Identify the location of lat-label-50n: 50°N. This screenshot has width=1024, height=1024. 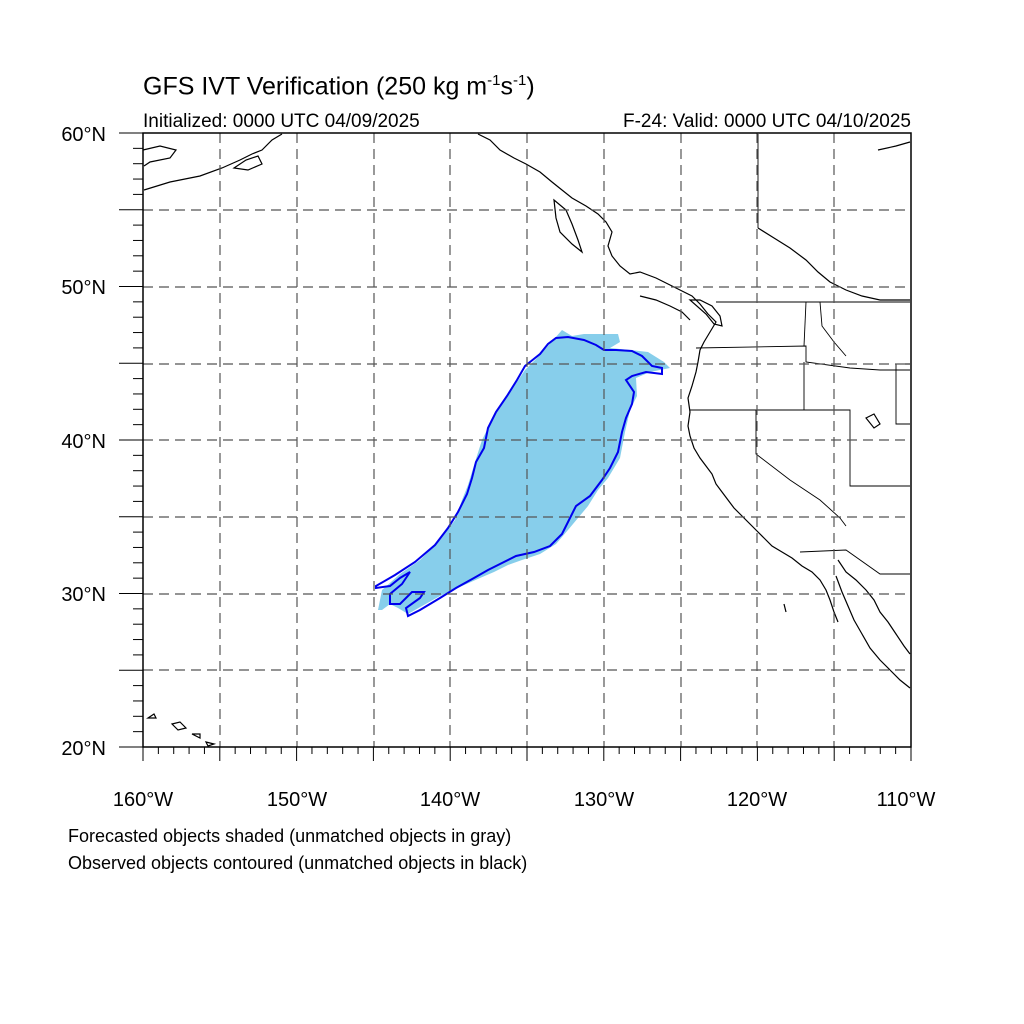
(83, 288).